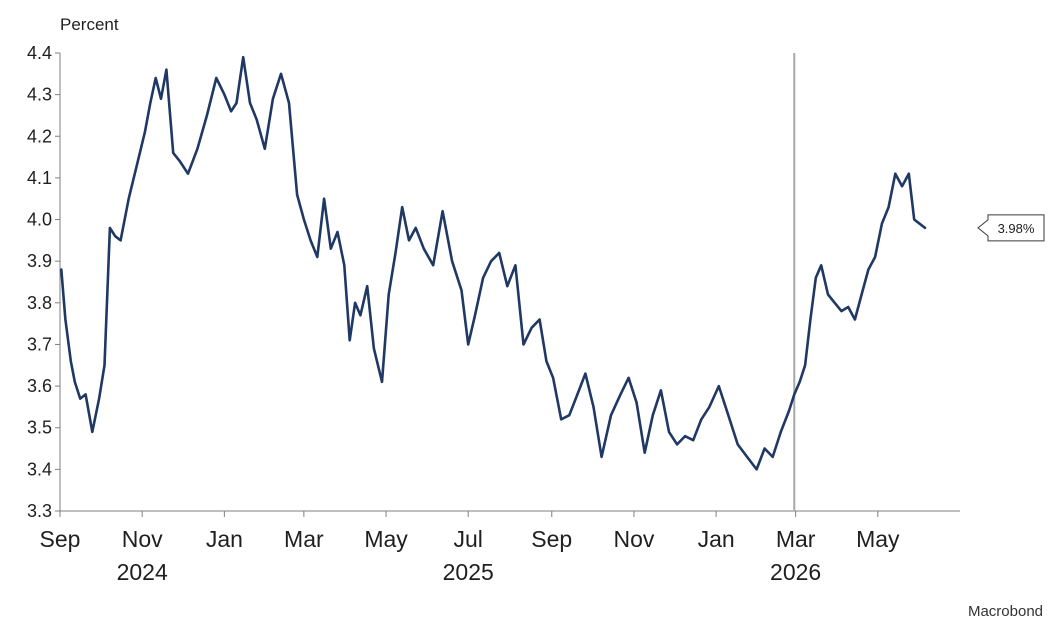 The image size is (1051, 636). Describe the element at coordinates (39, 261) in the screenshot. I see `y-tick-label: 3.9` at that location.